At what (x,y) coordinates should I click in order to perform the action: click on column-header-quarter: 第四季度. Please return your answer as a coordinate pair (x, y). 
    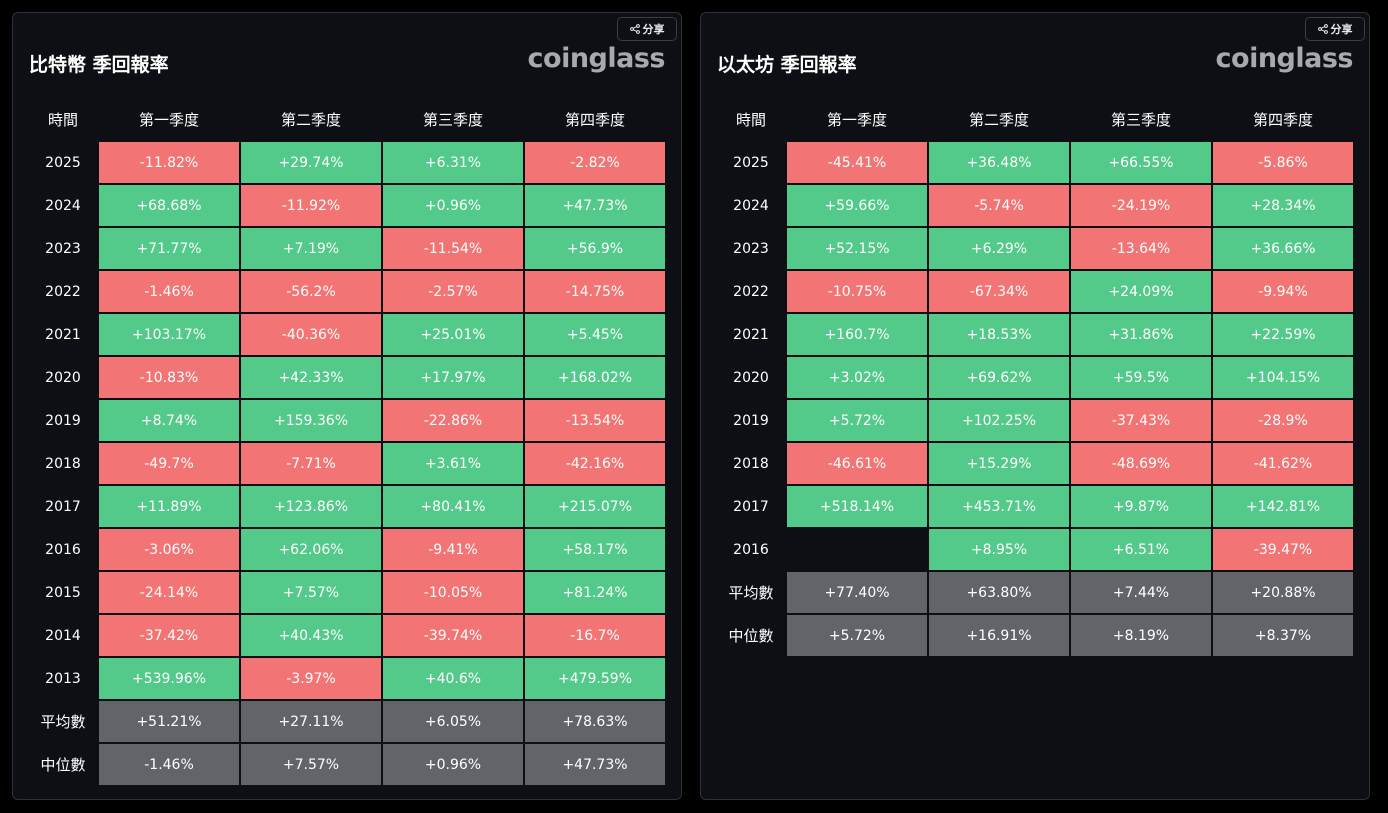
    Looking at the image, I should click on (594, 120).